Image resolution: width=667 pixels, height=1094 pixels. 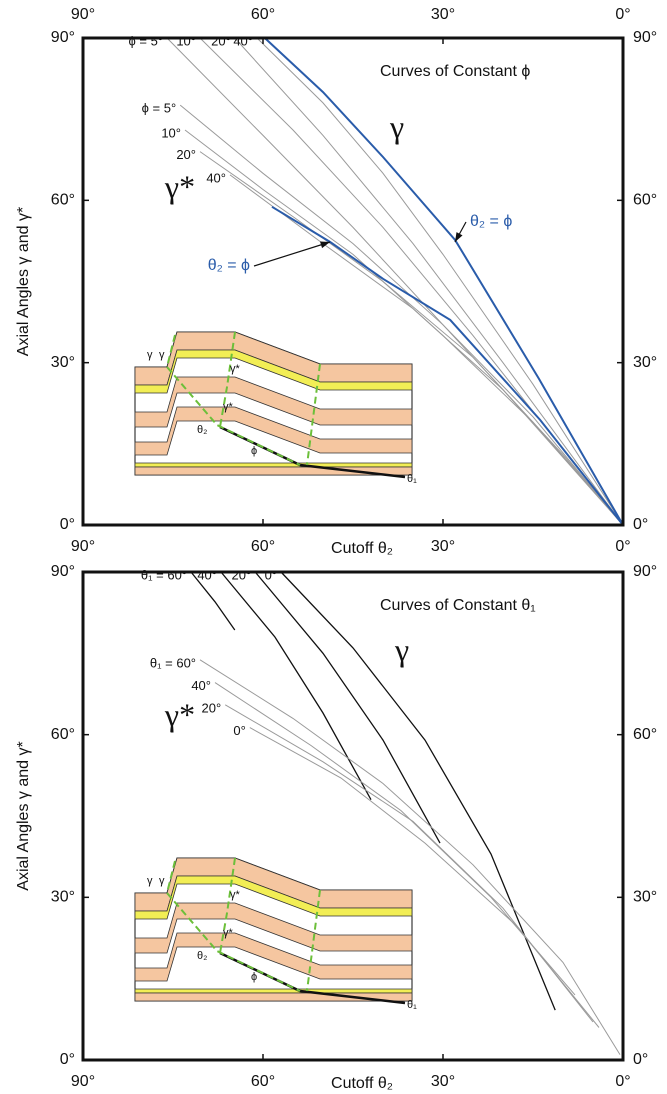 I want to click on panel-title: Curves of Constant ϕ, so click(x=455, y=71).